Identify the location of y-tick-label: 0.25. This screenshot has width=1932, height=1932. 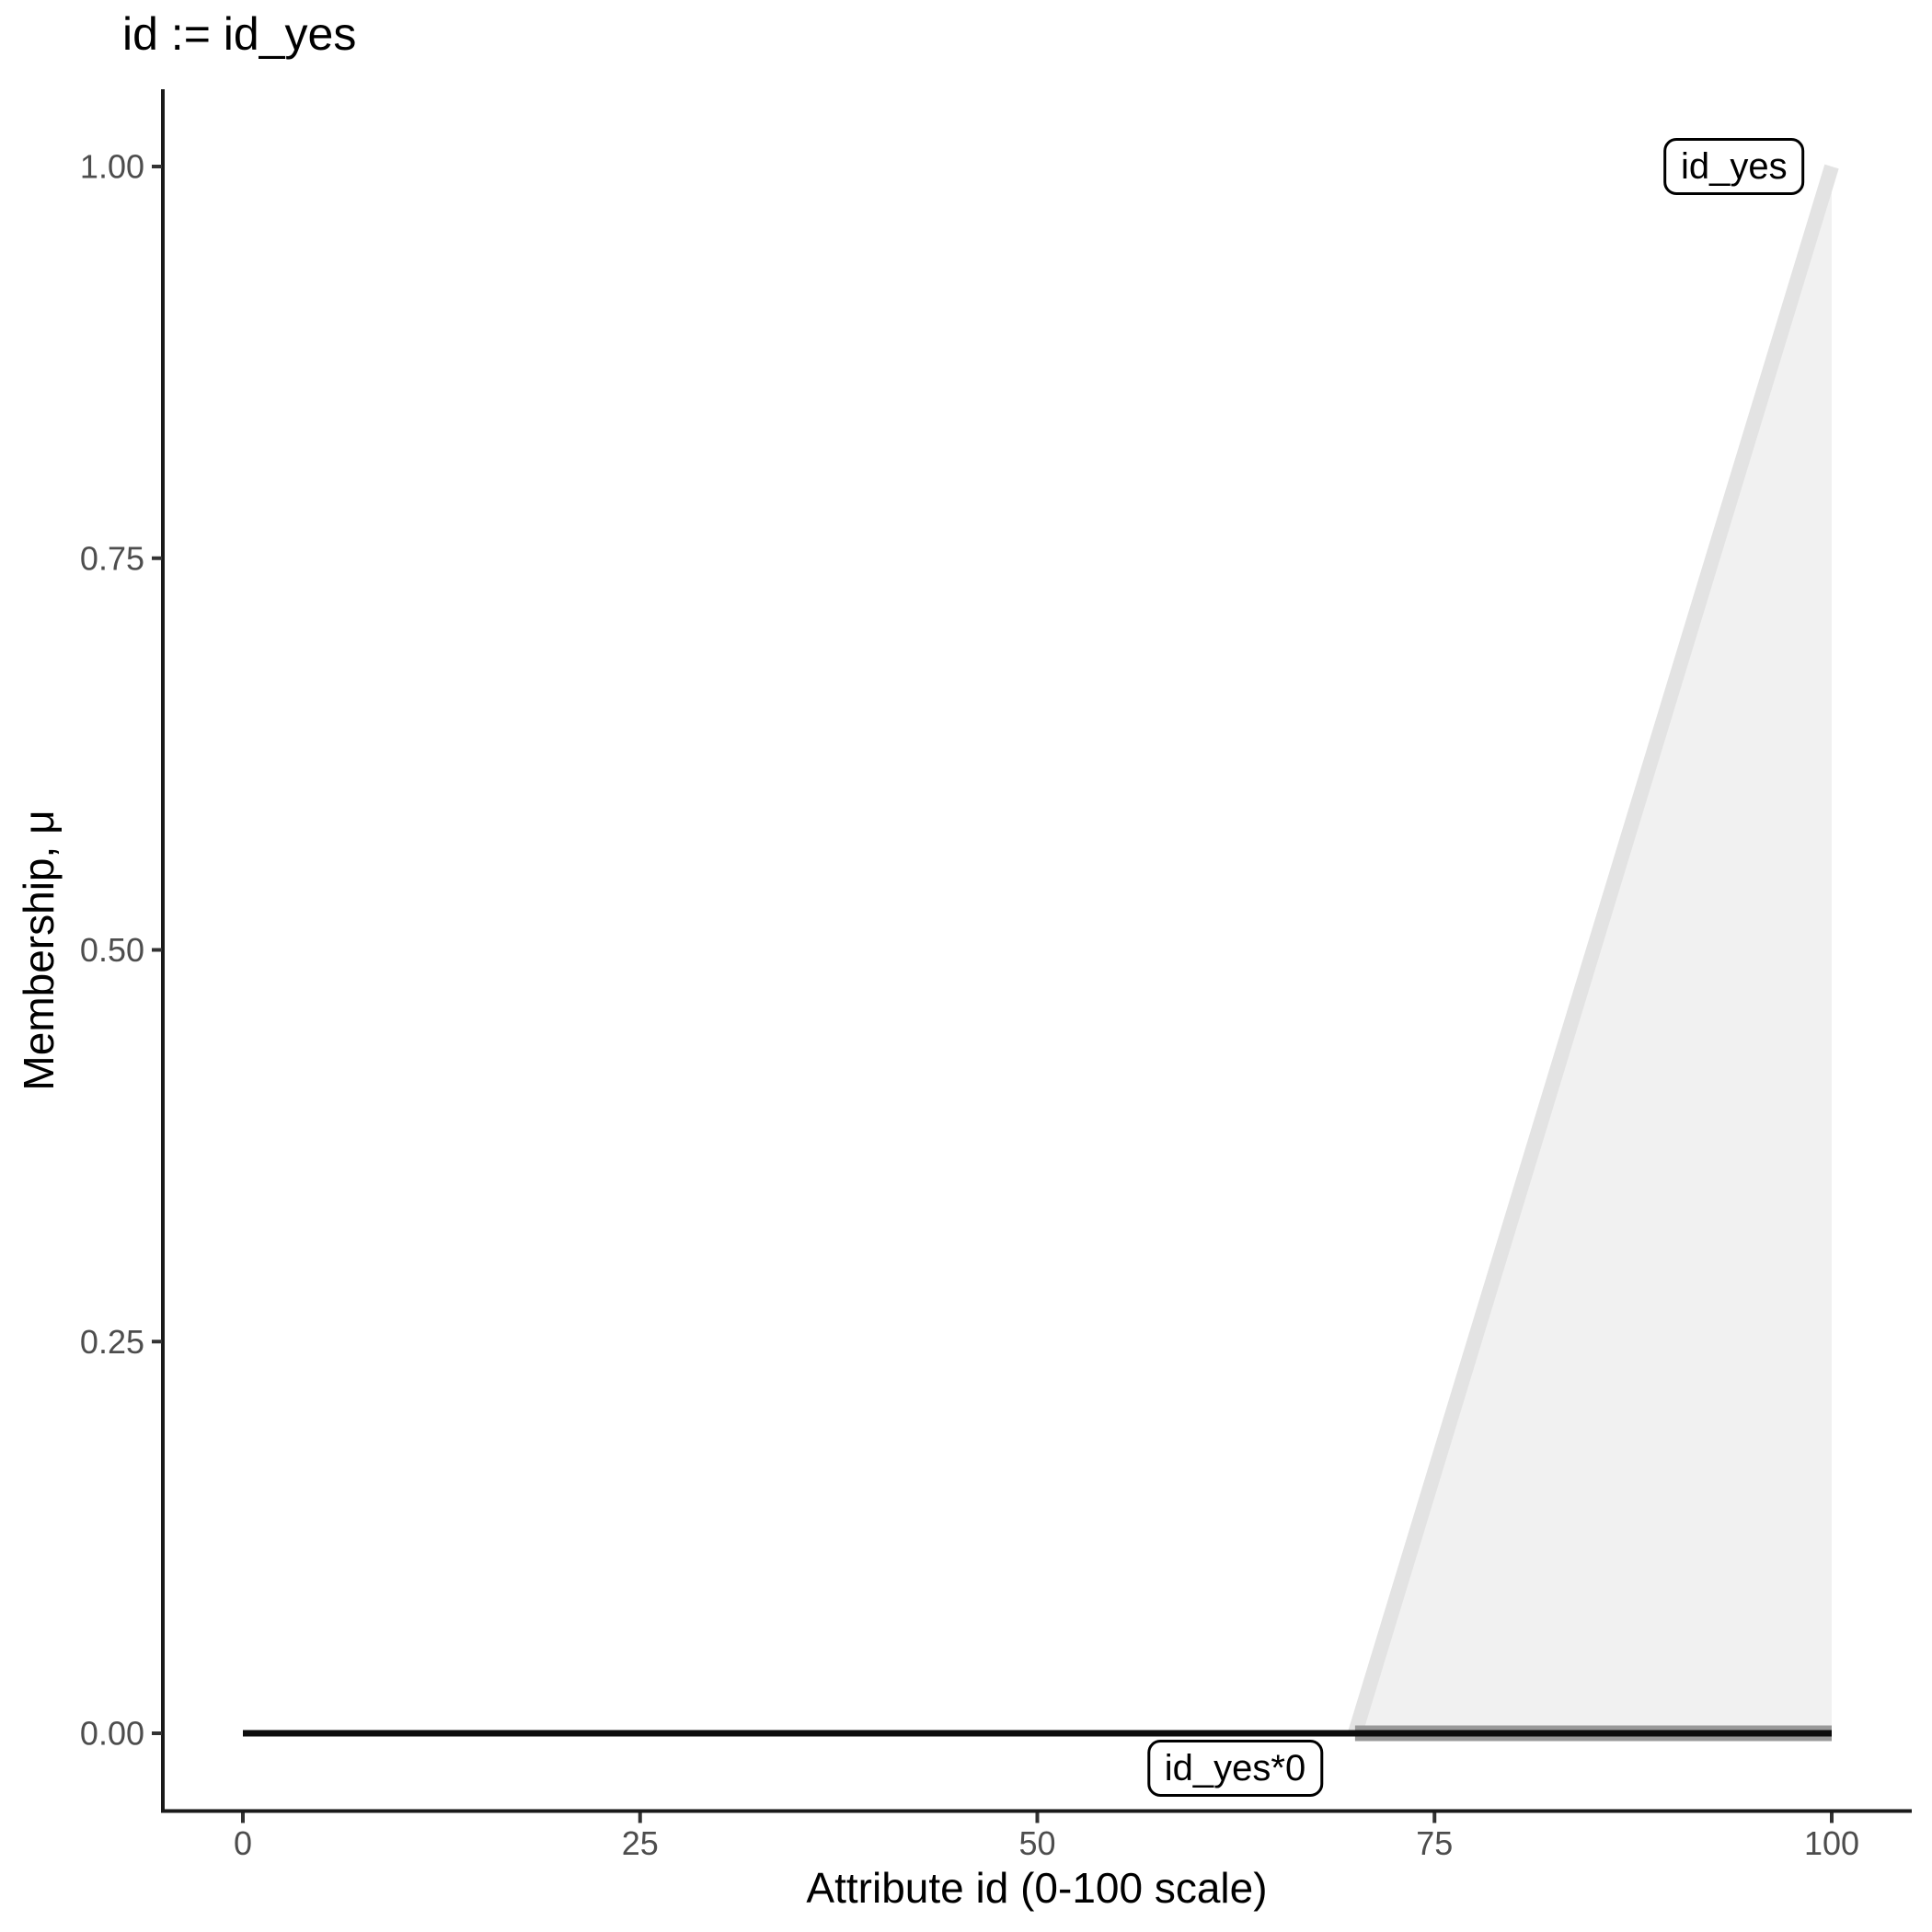
(112, 1342).